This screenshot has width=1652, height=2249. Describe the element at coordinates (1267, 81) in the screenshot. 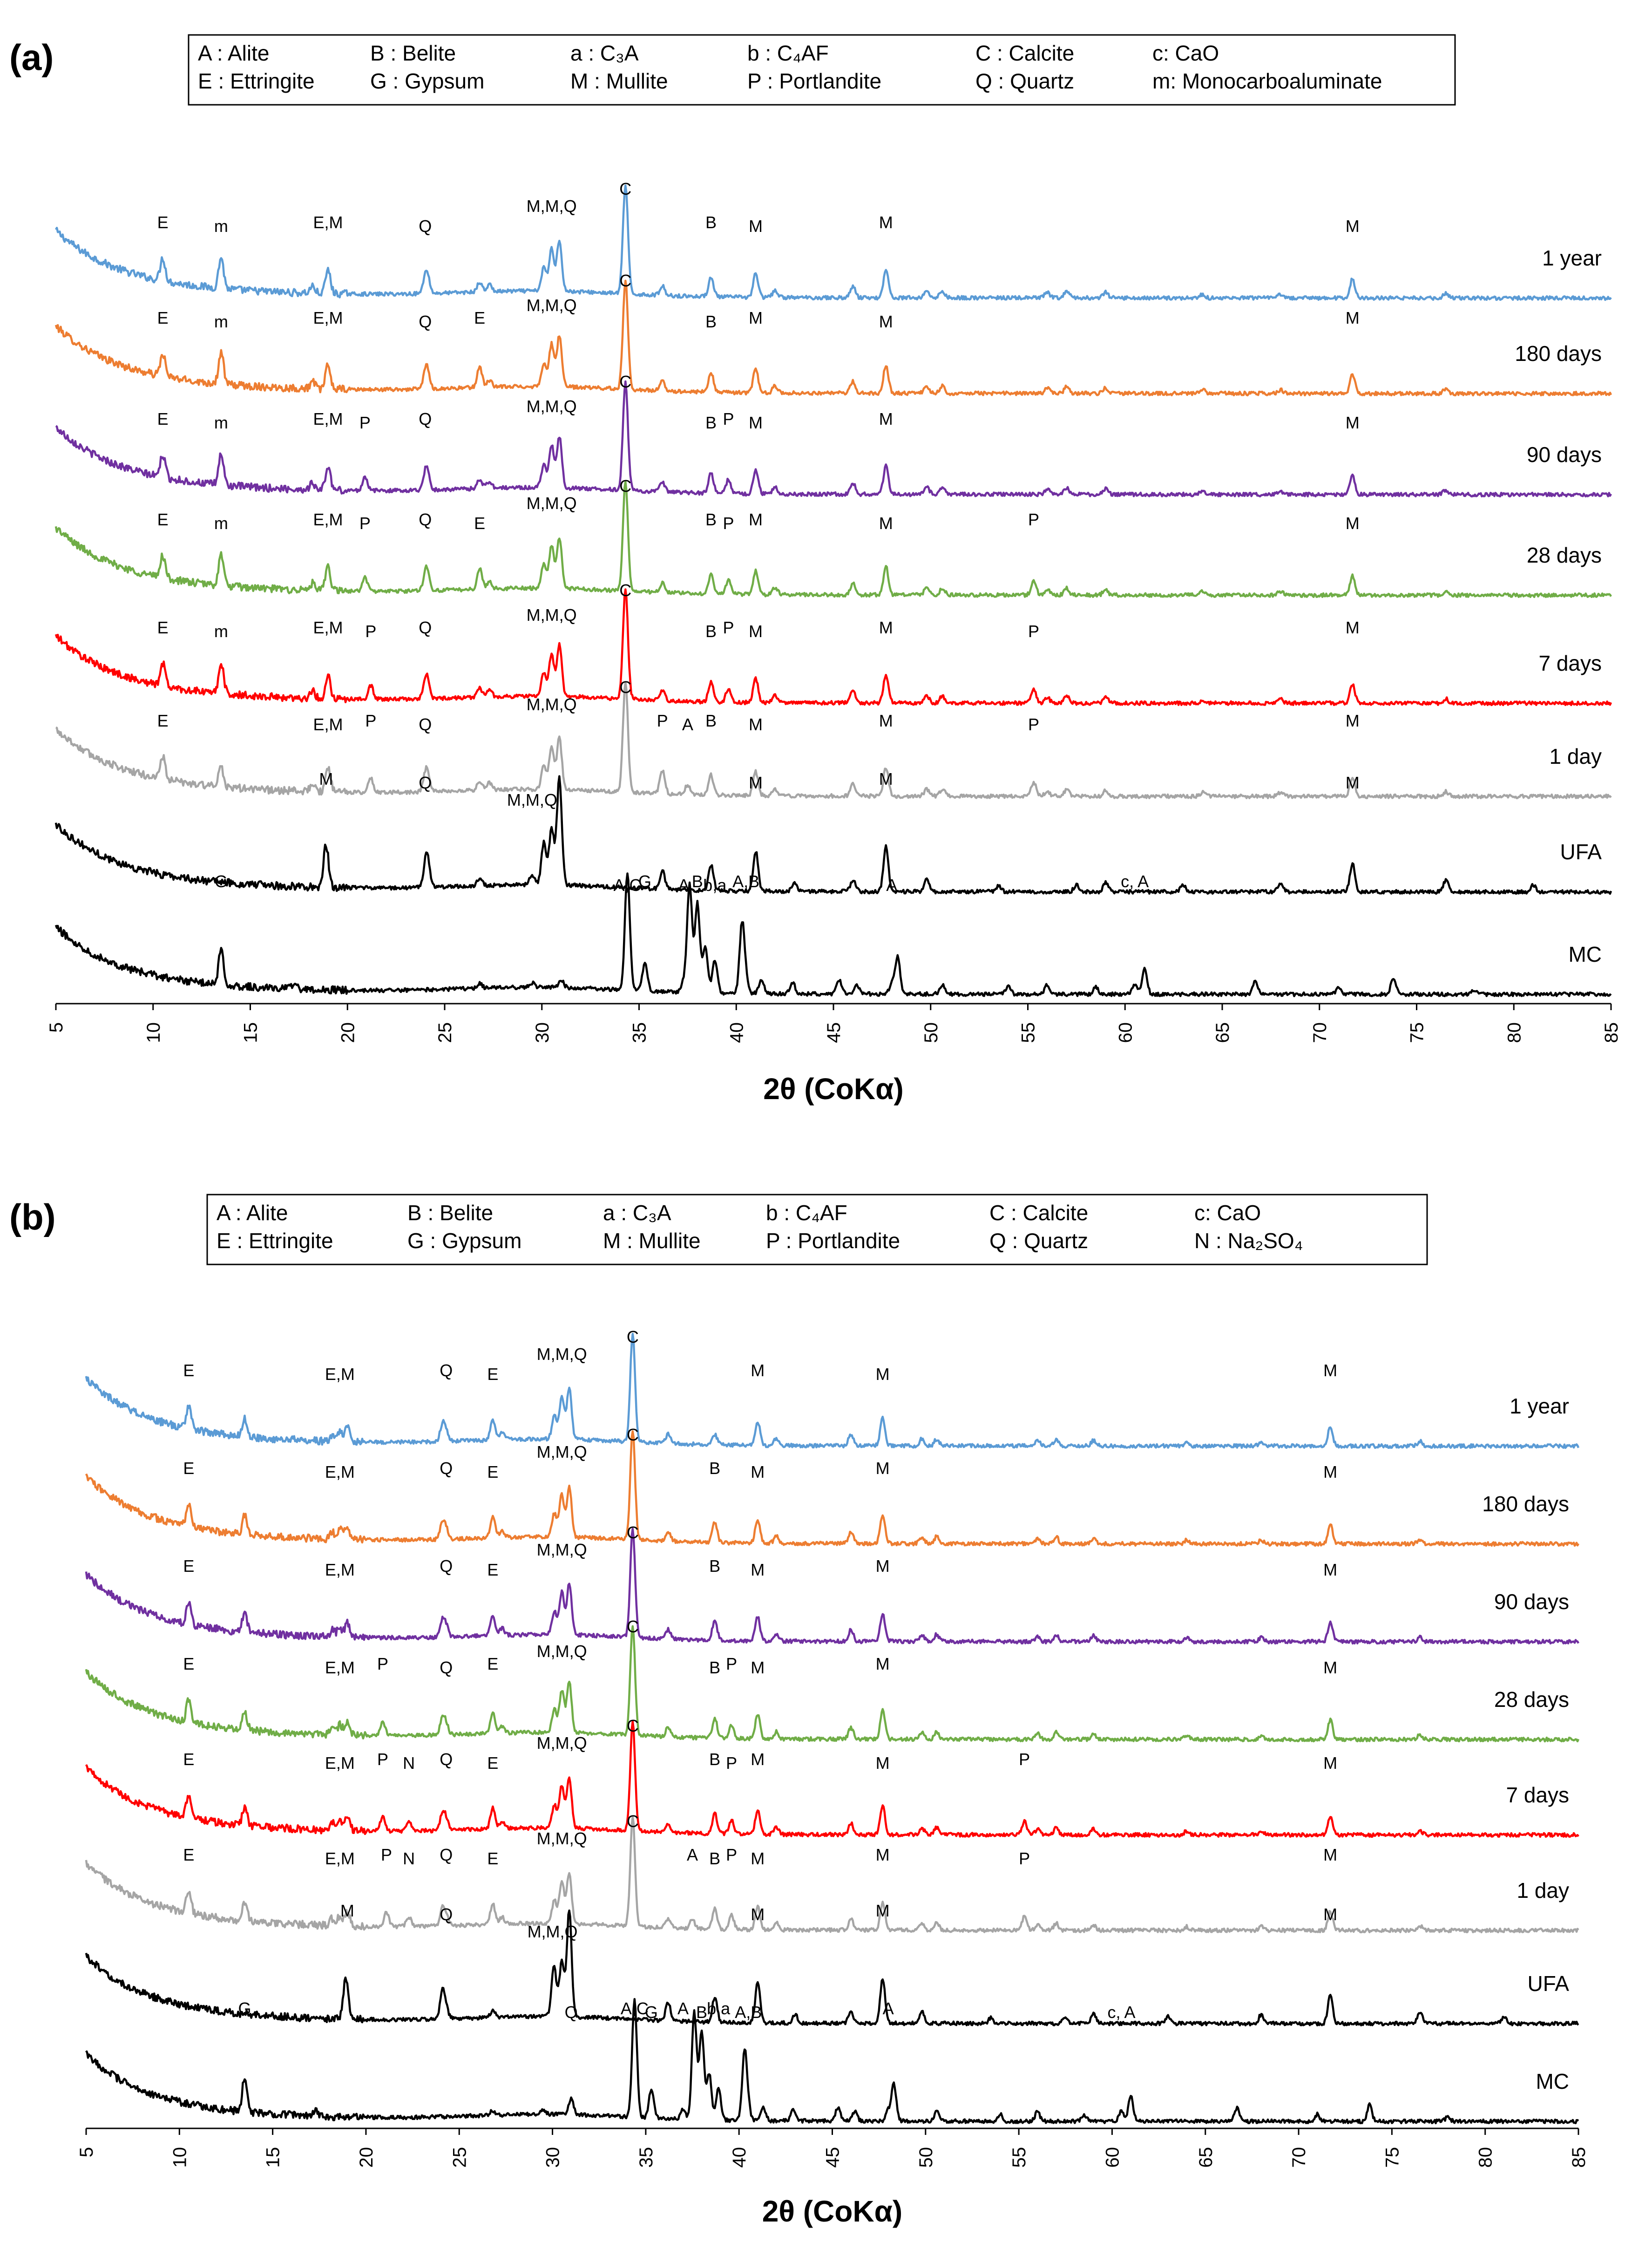

I see `legend-entry: m: Monocarboaluminate` at that location.